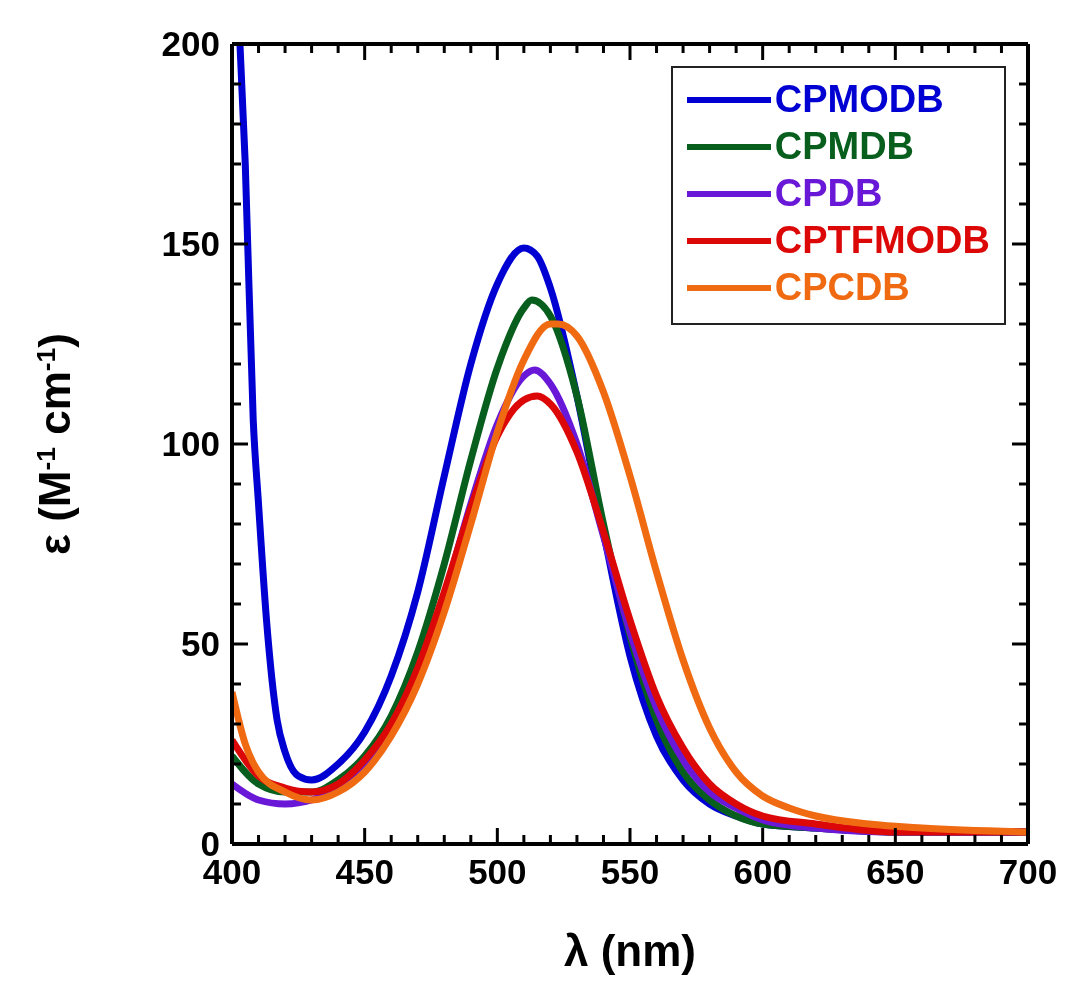 The width and height of the screenshot is (1075, 988). What do you see at coordinates (190, 43) in the screenshot?
I see `y-tick-label: 200` at bounding box center [190, 43].